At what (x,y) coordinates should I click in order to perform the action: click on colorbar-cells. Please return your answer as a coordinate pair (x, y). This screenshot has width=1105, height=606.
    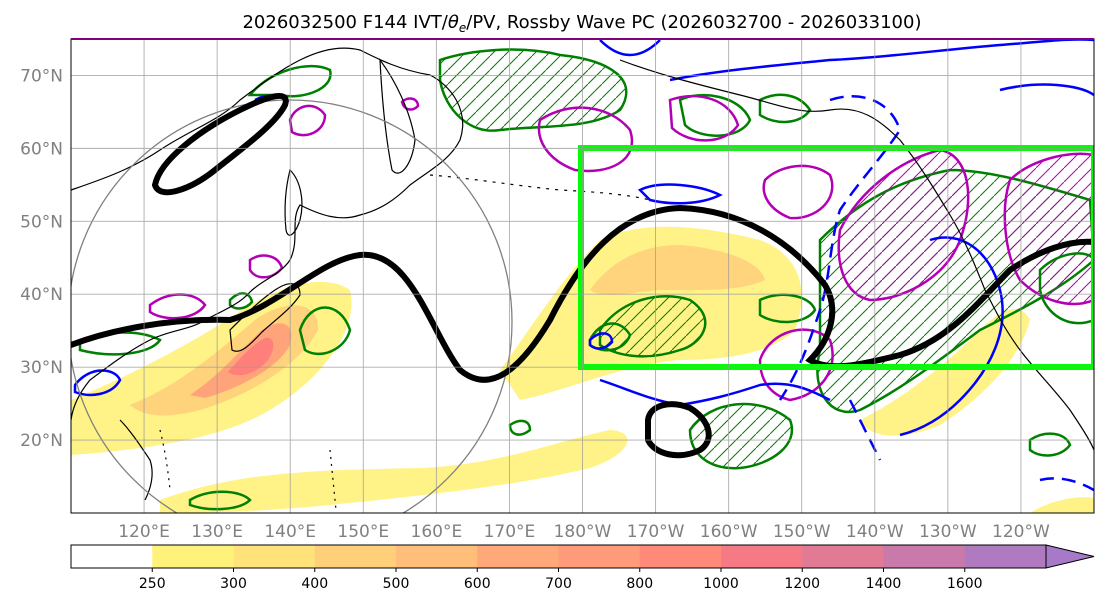
    Looking at the image, I should click on (559, 556).